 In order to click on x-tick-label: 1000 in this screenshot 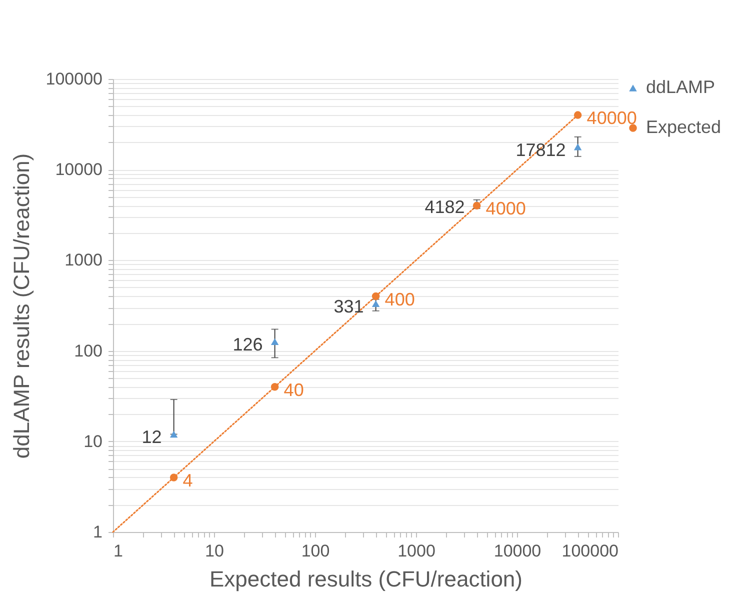, I will do `click(417, 551)`.